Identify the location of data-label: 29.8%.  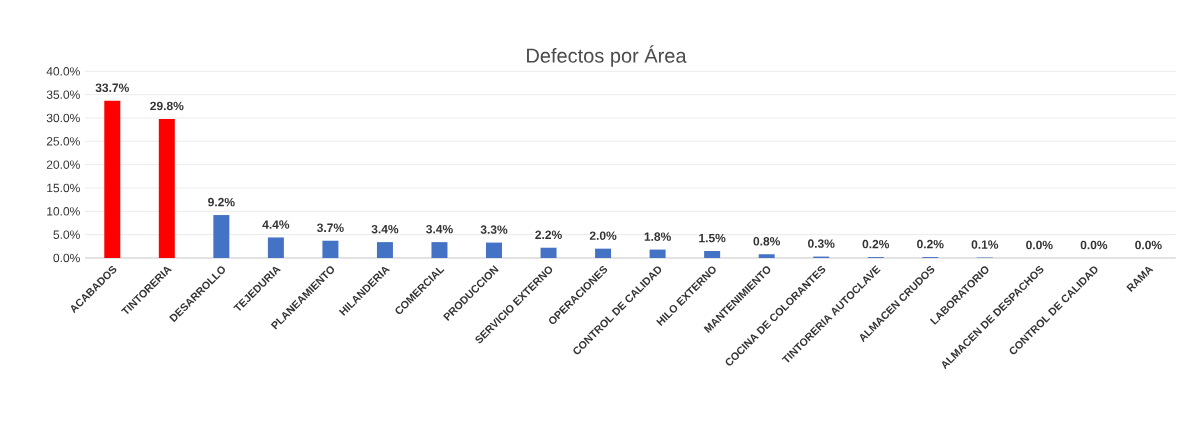
(167, 106).